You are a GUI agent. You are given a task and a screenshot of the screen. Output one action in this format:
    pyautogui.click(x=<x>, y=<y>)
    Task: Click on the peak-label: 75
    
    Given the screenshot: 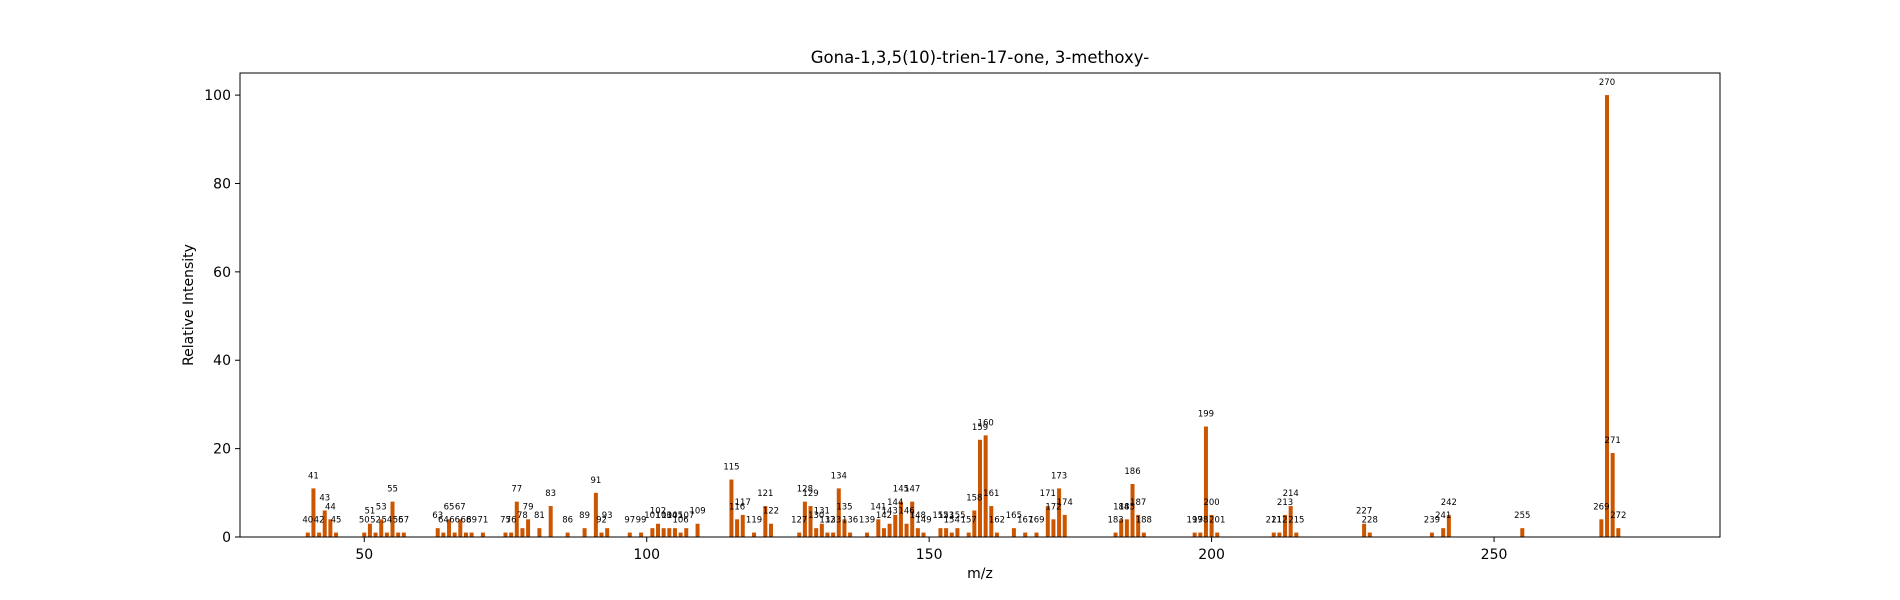 What is the action you would take?
    pyautogui.click(x=505, y=521)
    